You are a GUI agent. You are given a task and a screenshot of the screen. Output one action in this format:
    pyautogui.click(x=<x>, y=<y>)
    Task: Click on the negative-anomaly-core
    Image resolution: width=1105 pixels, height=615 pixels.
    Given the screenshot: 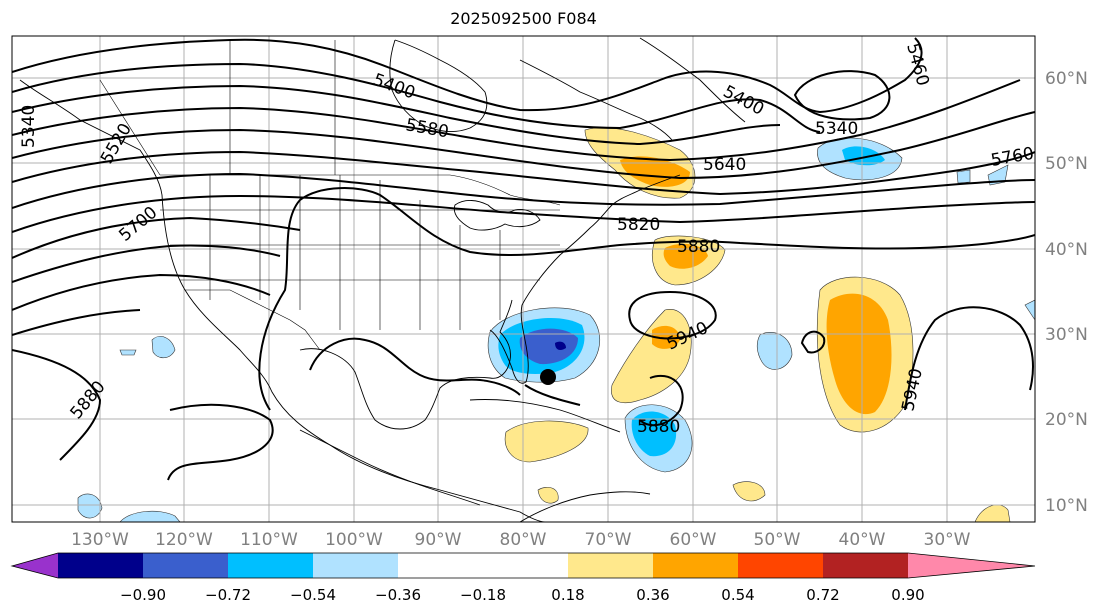 What is the action you would take?
    pyautogui.click(x=560, y=346)
    